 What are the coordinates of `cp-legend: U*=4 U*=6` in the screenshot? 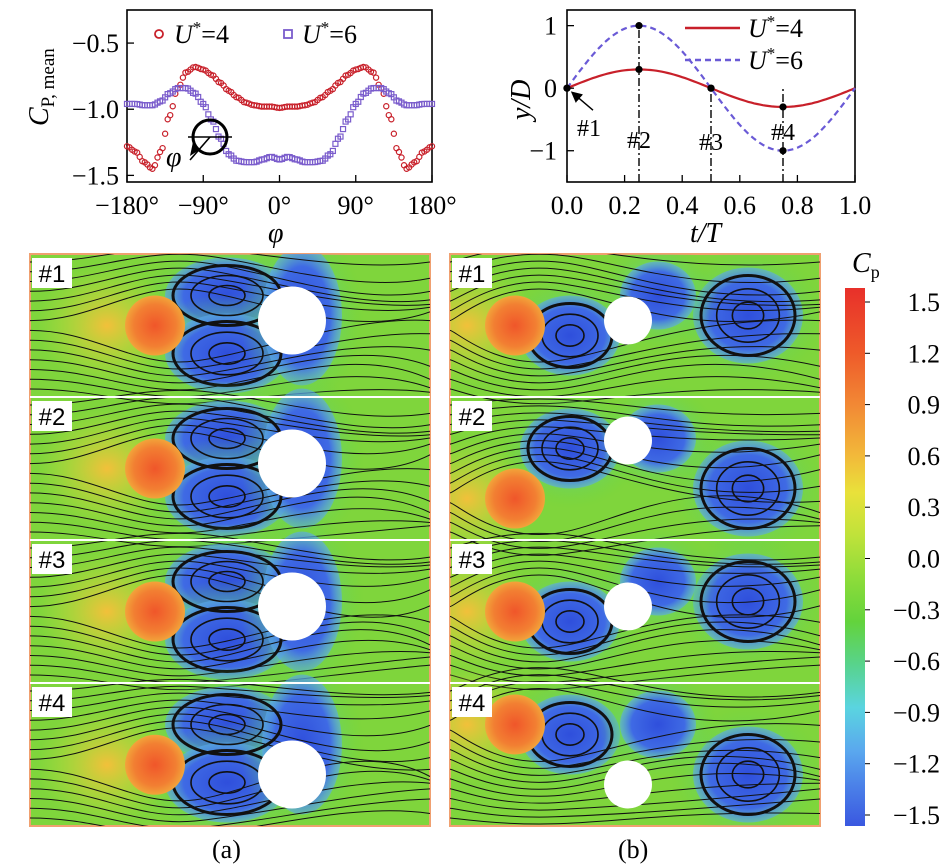 It's located at (255, 33).